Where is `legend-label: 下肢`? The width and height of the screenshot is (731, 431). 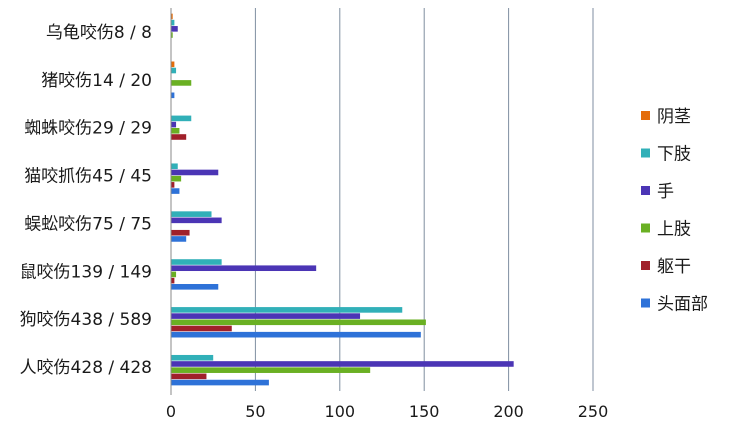 legend-label: 下肢 is located at coordinates (674, 155).